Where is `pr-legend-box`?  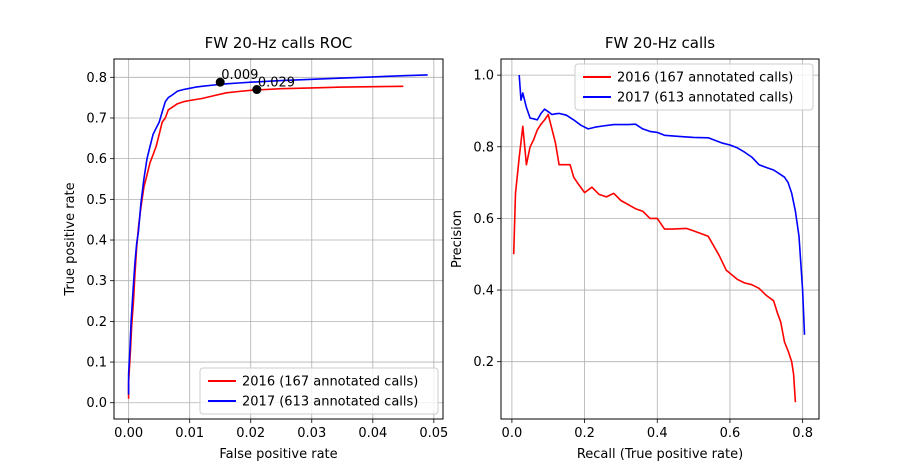 pr-legend-box is located at coordinates (694, 87).